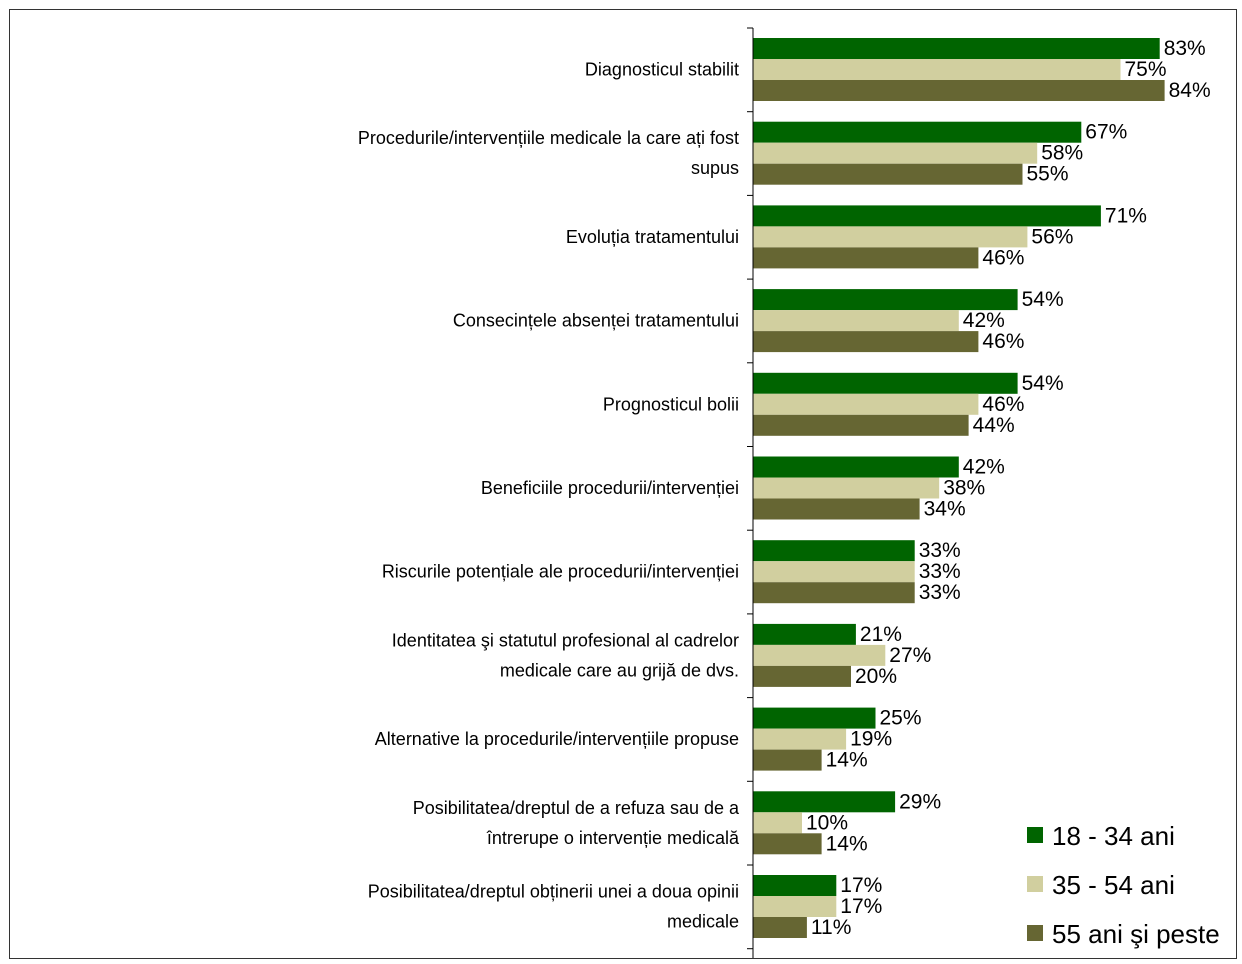 The height and width of the screenshot is (964, 1242). What do you see at coordinates (1113, 836) in the screenshot?
I see `legend-label: 18 - 34 ani` at bounding box center [1113, 836].